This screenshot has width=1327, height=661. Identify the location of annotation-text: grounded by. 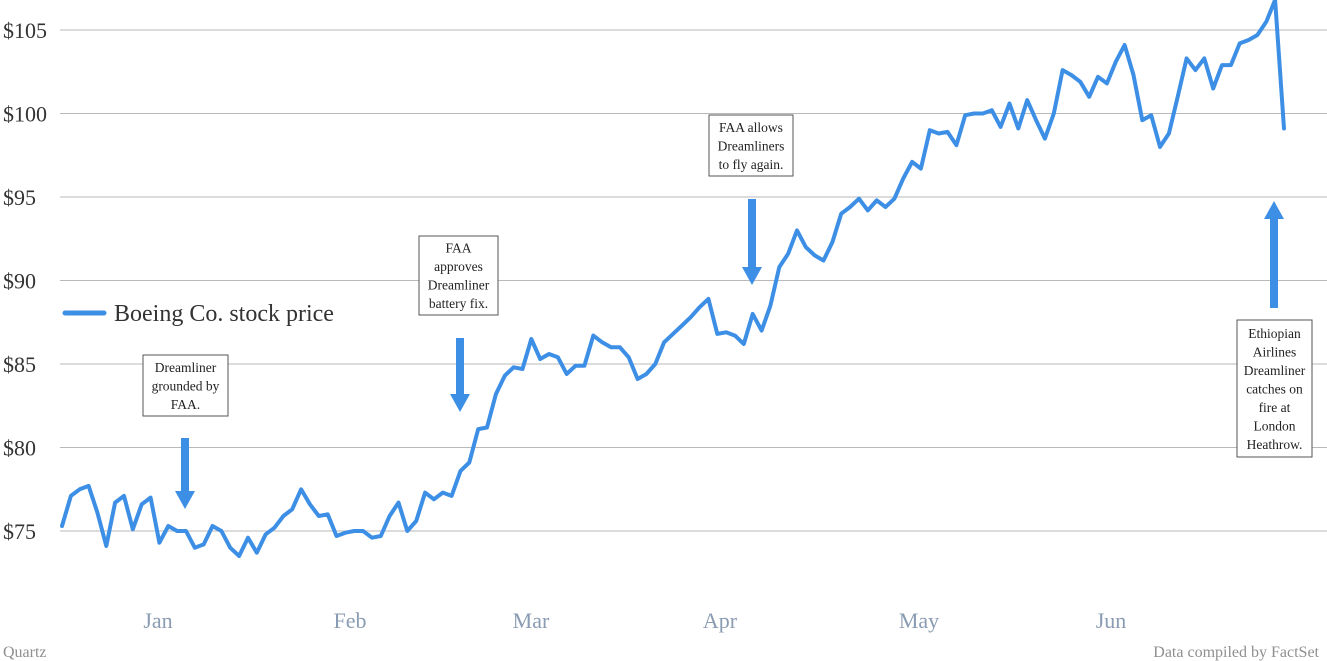
(186, 385).